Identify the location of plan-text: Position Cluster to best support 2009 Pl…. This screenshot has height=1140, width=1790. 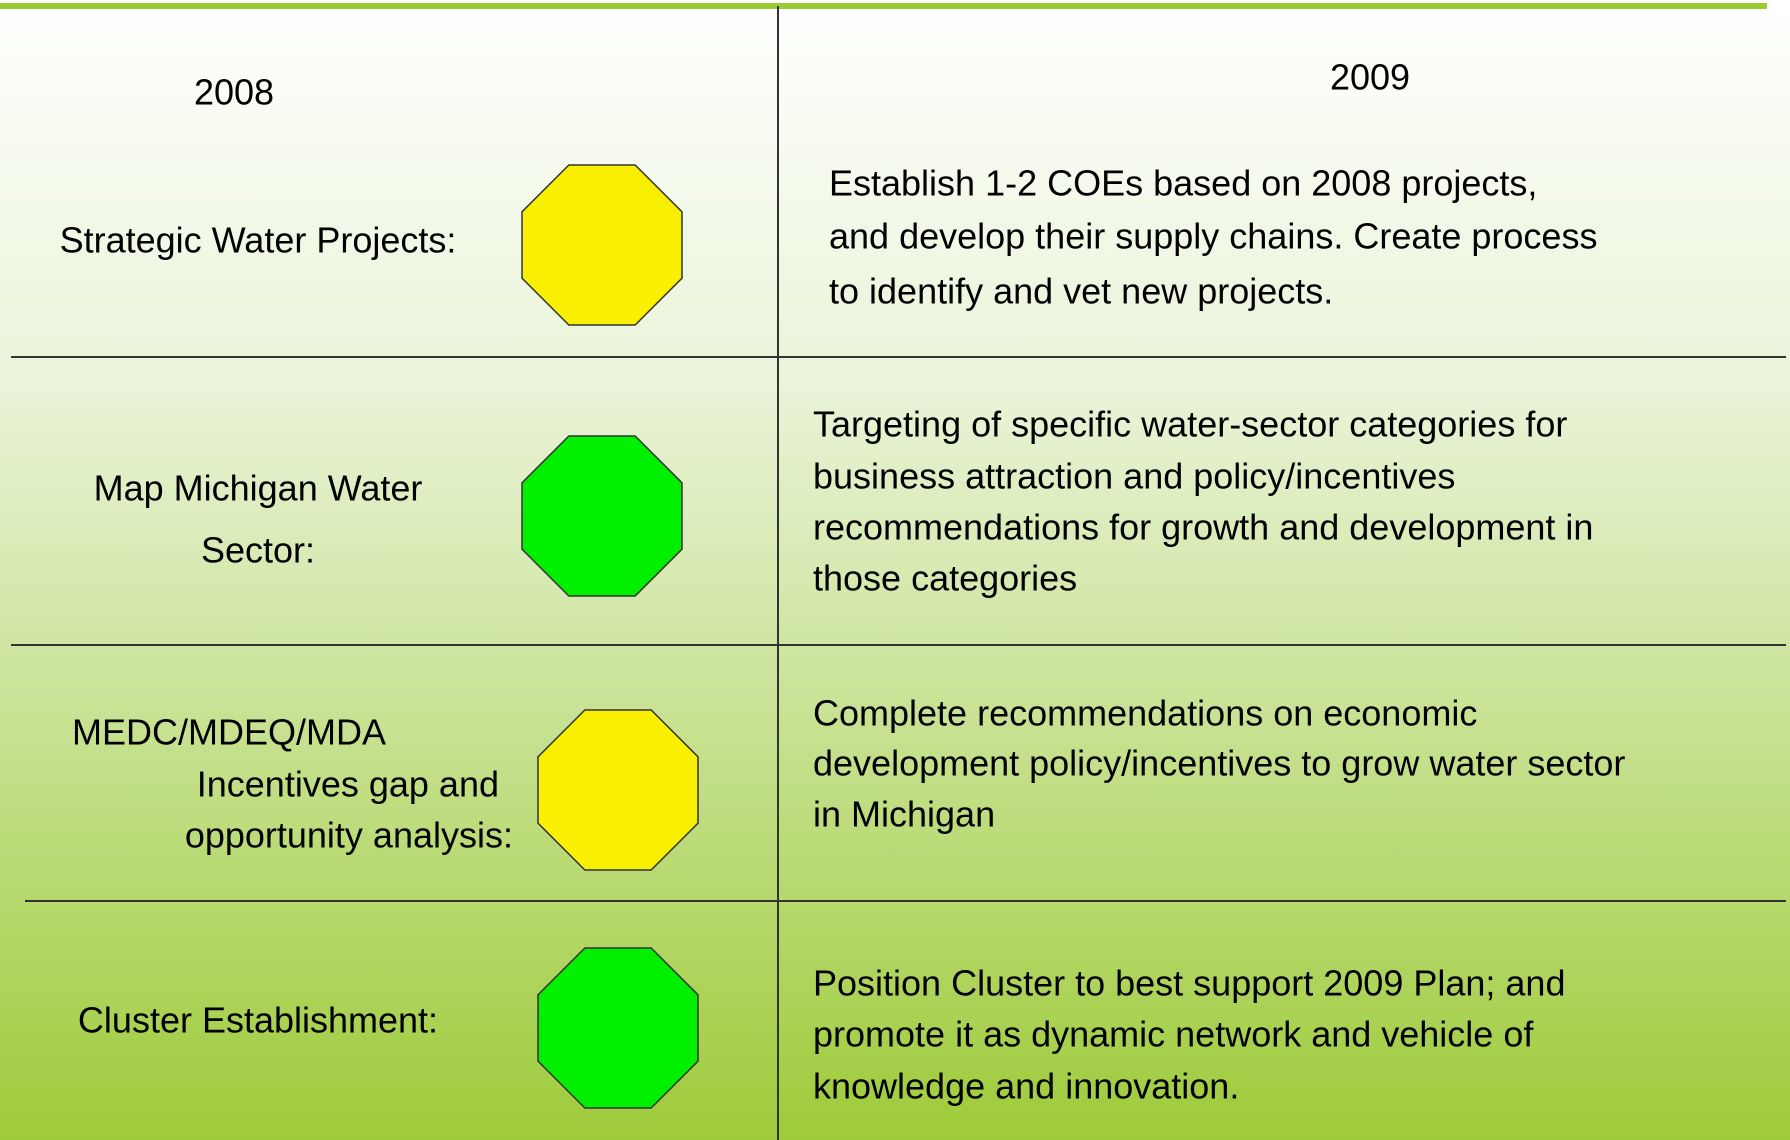
(1189, 983).